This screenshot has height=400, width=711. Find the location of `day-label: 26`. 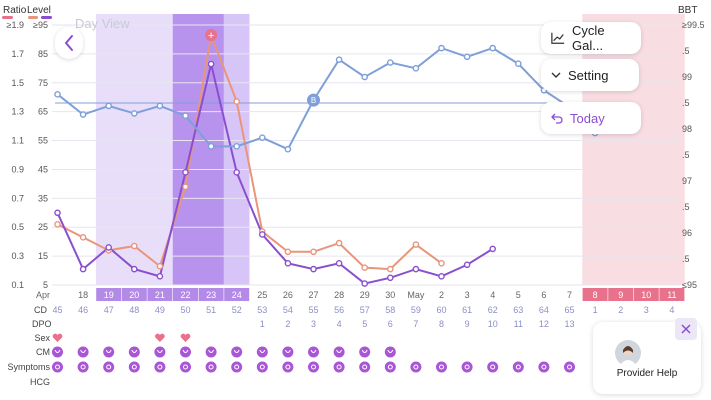

day-label: 26 is located at coordinates (288, 295).